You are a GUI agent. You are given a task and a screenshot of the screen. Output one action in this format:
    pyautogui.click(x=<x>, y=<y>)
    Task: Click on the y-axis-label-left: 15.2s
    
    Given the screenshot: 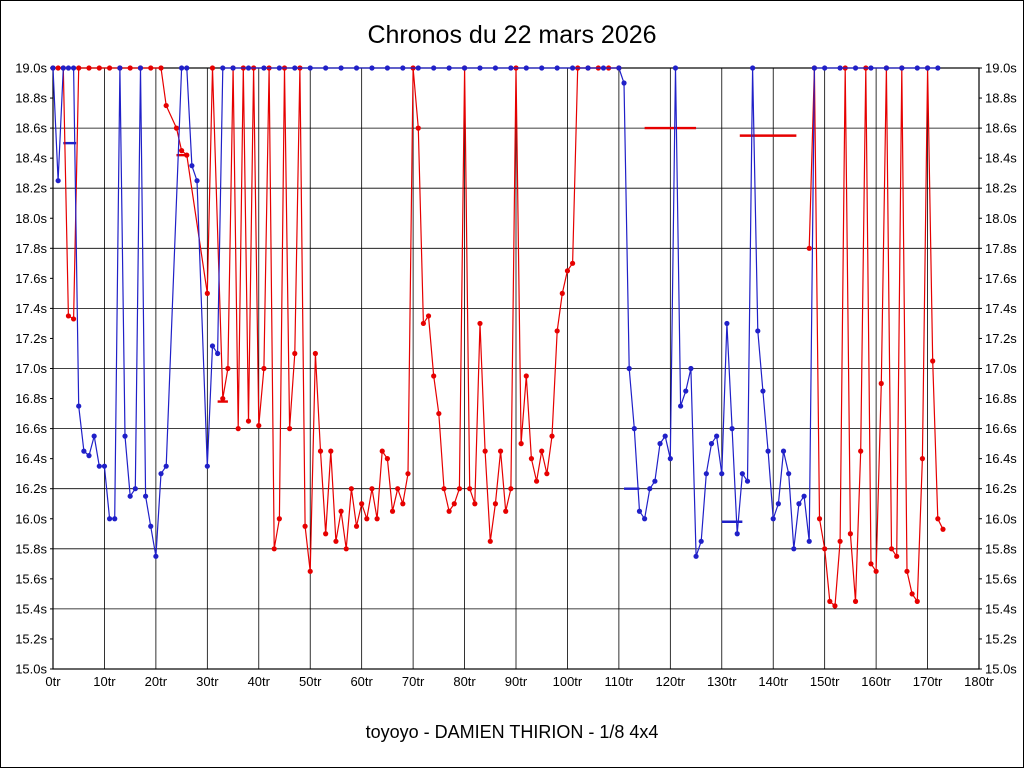 What is the action you would take?
    pyautogui.click(x=31, y=638)
    